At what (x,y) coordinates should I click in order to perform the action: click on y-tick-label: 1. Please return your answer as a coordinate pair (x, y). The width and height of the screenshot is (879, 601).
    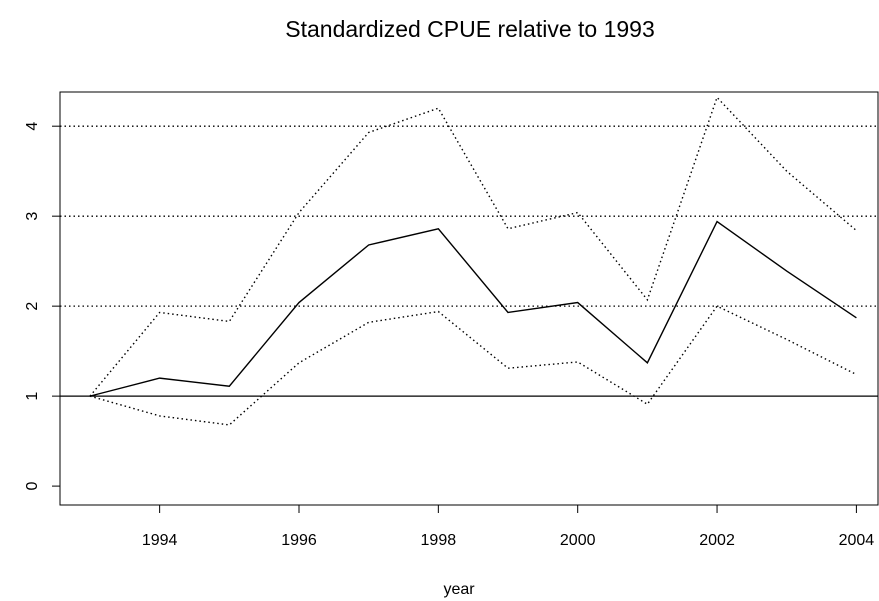
    Looking at the image, I should click on (32, 396).